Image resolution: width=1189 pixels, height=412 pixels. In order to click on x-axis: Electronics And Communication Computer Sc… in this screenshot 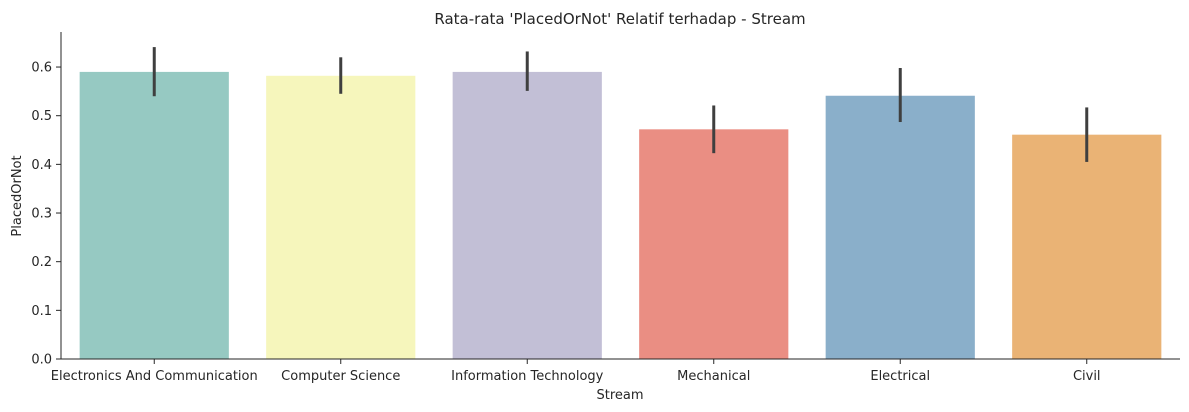, I will do `click(615, 371)`.